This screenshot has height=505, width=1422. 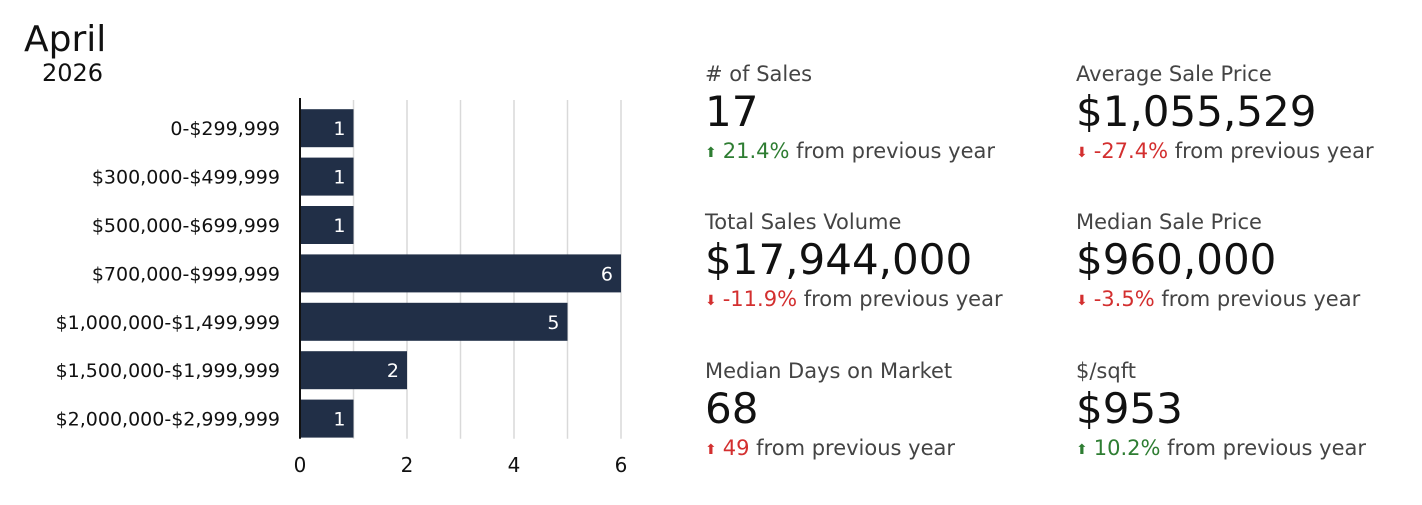 What do you see at coordinates (1127, 448) in the screenshot?
I see `change-value: 10.2%` at bounding box center [1127, 448].